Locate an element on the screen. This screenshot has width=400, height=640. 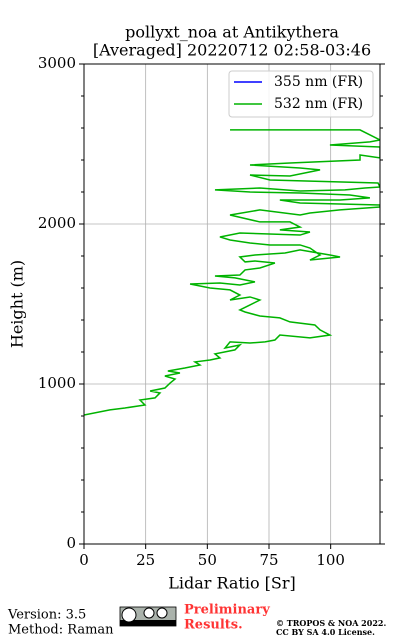
legend-box is located at coordinates (301, 94).